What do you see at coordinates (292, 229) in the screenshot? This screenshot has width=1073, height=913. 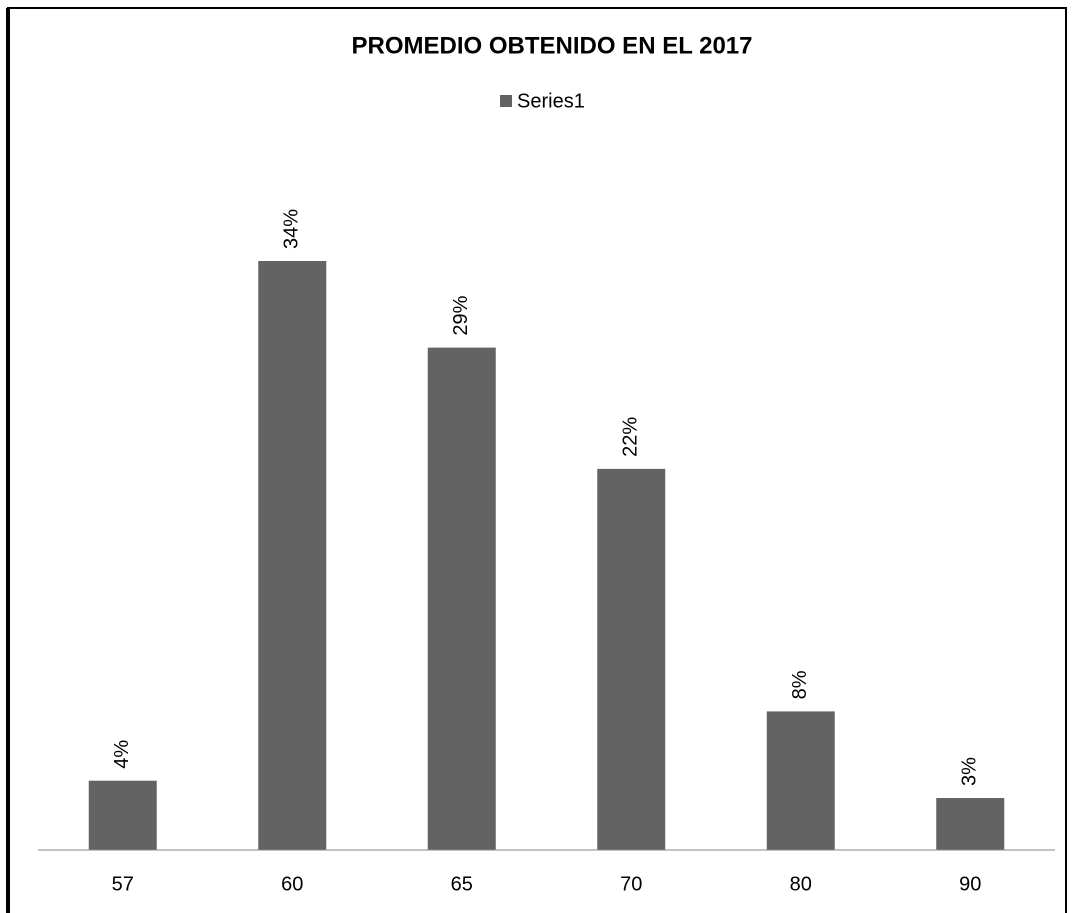 I see `data-label: 34%` at bounding box center [292, 229].